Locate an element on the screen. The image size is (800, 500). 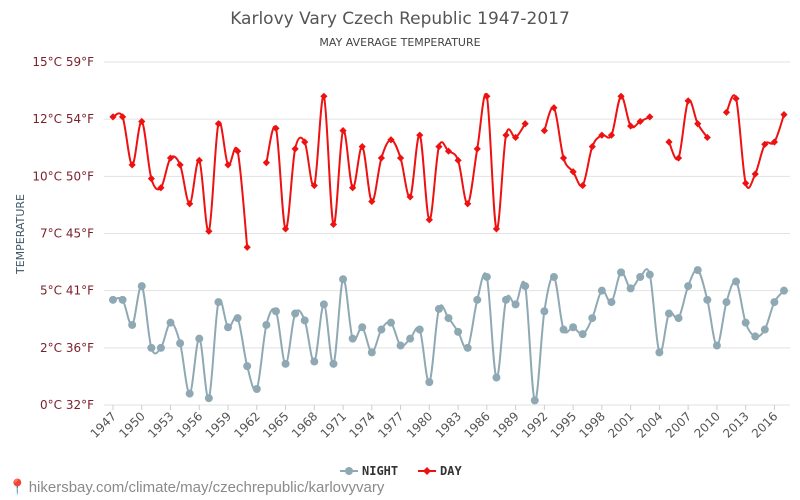
legend-item-night: NIGHT is located at coordinates (369, 471).